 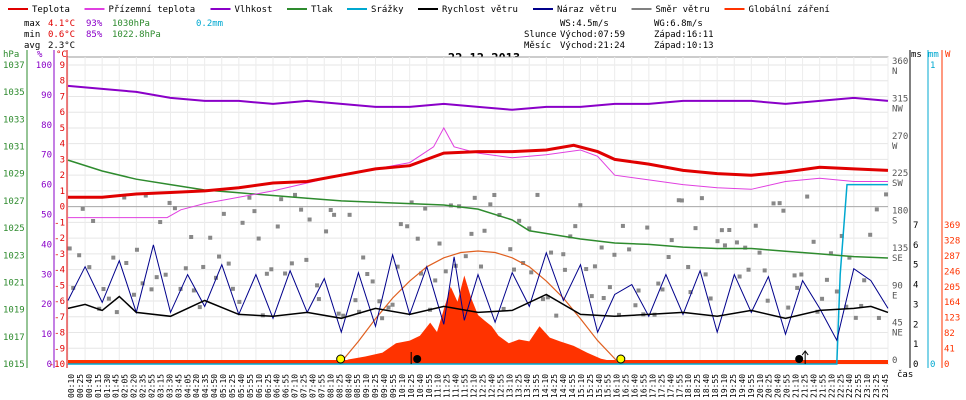 What do you see at coordinates (241, 386) in the screenshot?
I see `tick-x-19: 05:40` at bounding box center [241, 386].